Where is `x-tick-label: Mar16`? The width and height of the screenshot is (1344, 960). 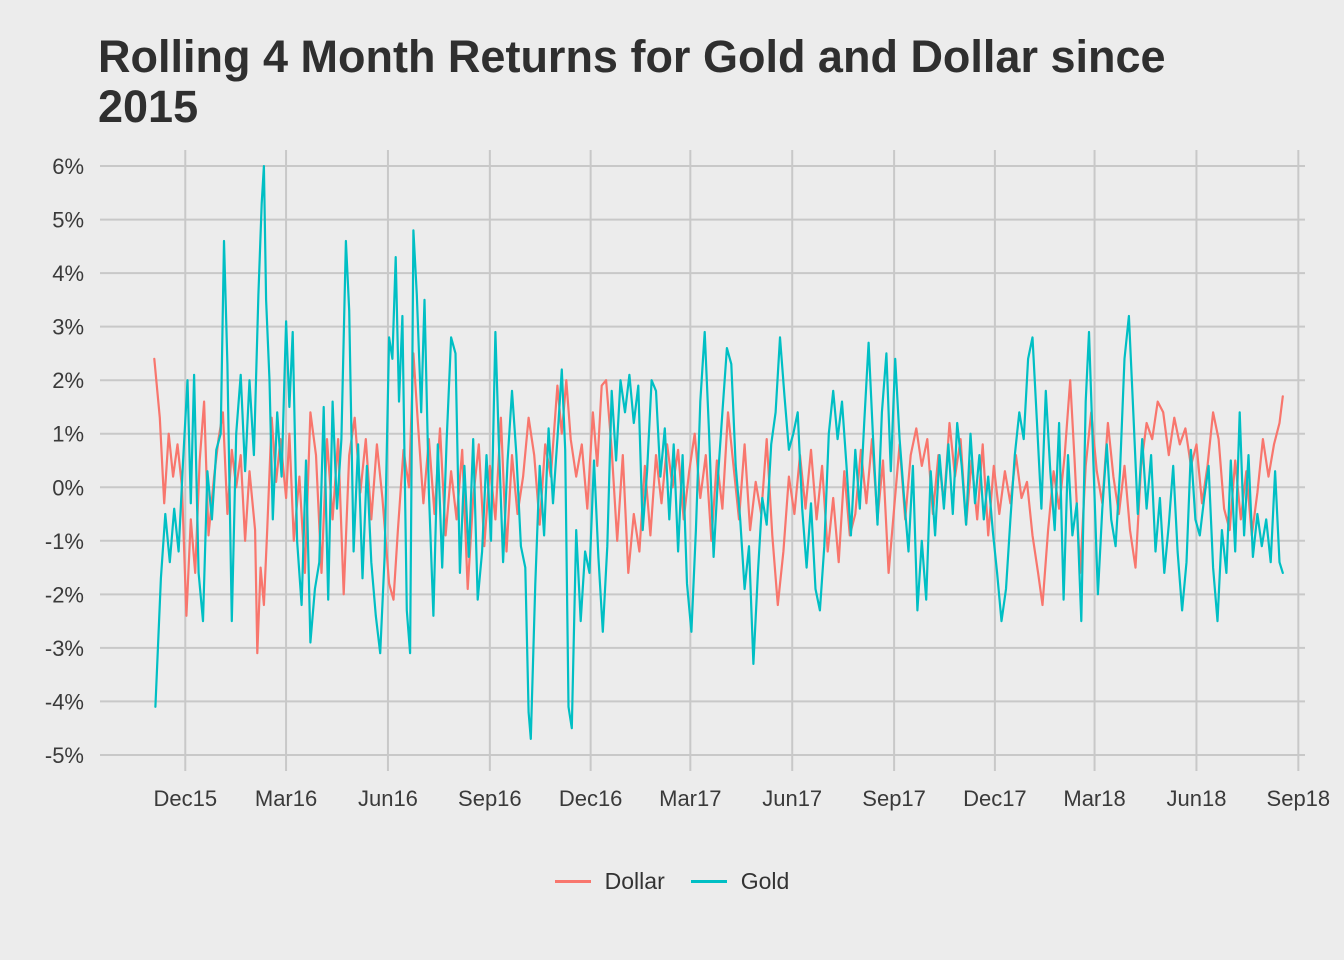
x-tick-label: Mar16 is located at coordinates (286, 798).